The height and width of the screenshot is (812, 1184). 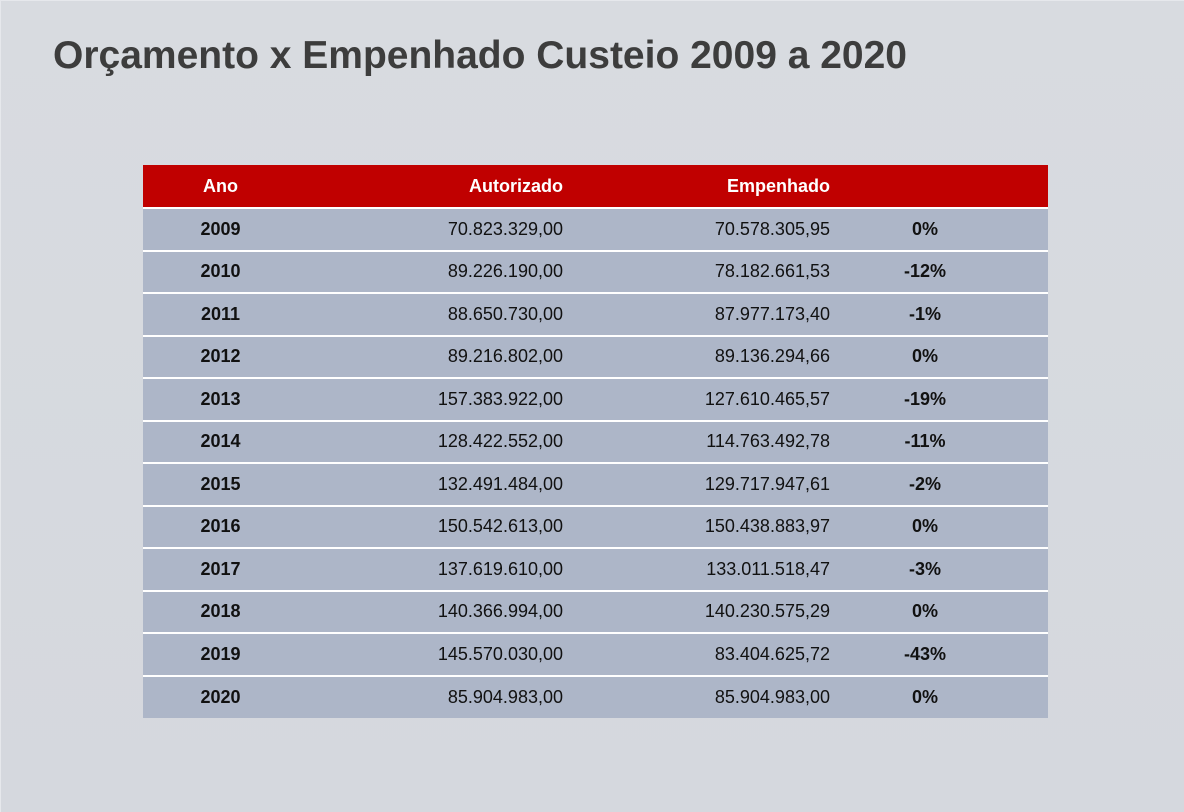 I want to click on table-row: 2018 140.366.994,00 140.230.575,29 0%, so click(x=595, y=611).